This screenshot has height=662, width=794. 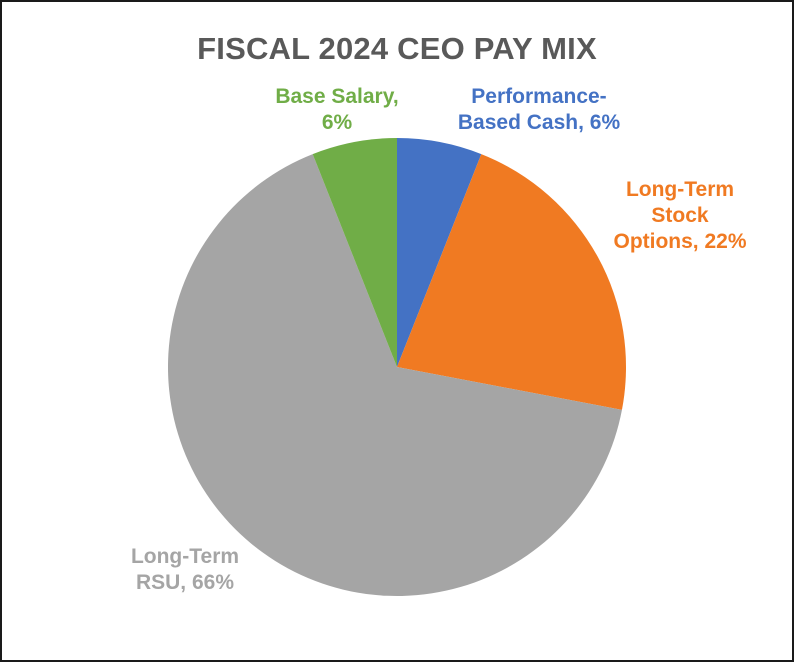 I want to click on slice-label-performance-based-cash: Performance- Based Cash, 6%, so click(x=539, y=109).